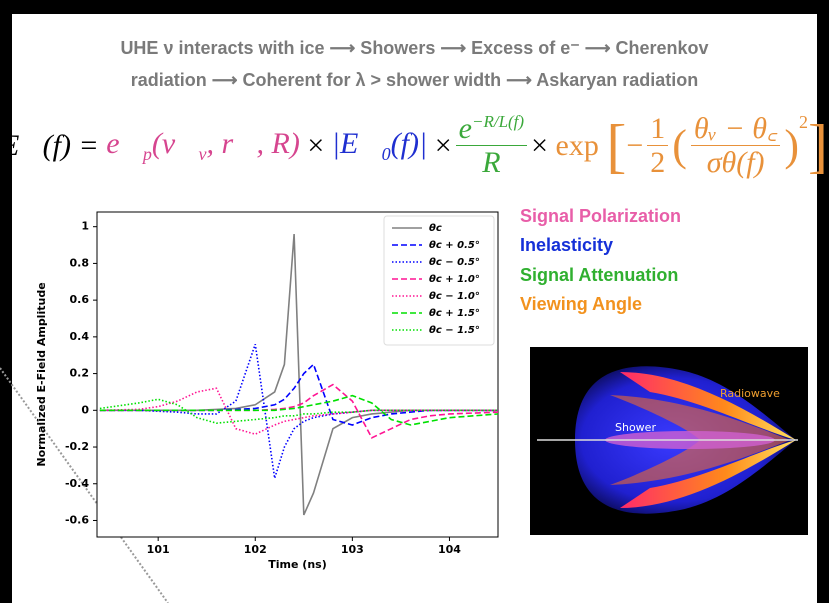 This screenshot has height=603, width=829. What do you see at coordinates (77, 519) in the screenshot?
I see `y-tick-label: -0.6` at bounding box center [77, 519].